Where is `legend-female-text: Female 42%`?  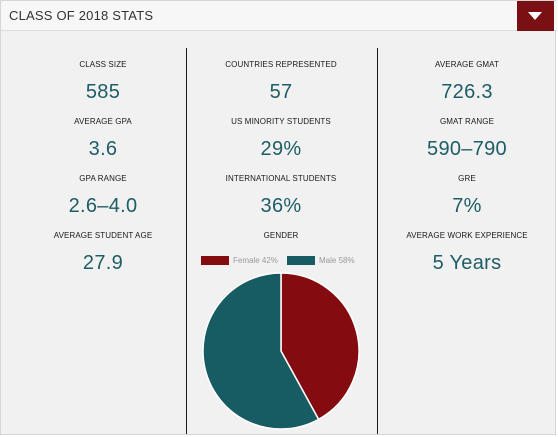
legend-female-text: Female 42% is located at coordinates (255, 260).